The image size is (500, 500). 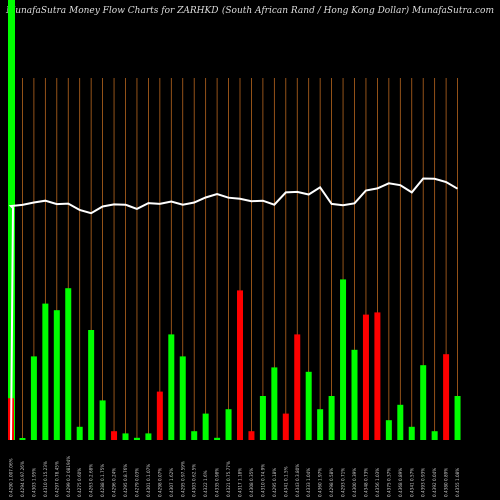 I want to click on x-tick-label: 0.4368 0.89%, so click(x=400, y=482).